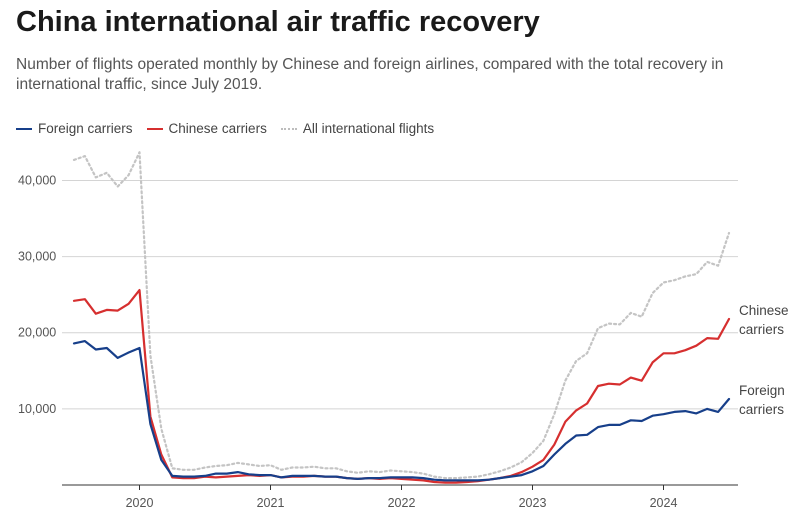 This screenshot has height=530, width=800. I want to click on x-tick-label: 2024, so click(664, 503).